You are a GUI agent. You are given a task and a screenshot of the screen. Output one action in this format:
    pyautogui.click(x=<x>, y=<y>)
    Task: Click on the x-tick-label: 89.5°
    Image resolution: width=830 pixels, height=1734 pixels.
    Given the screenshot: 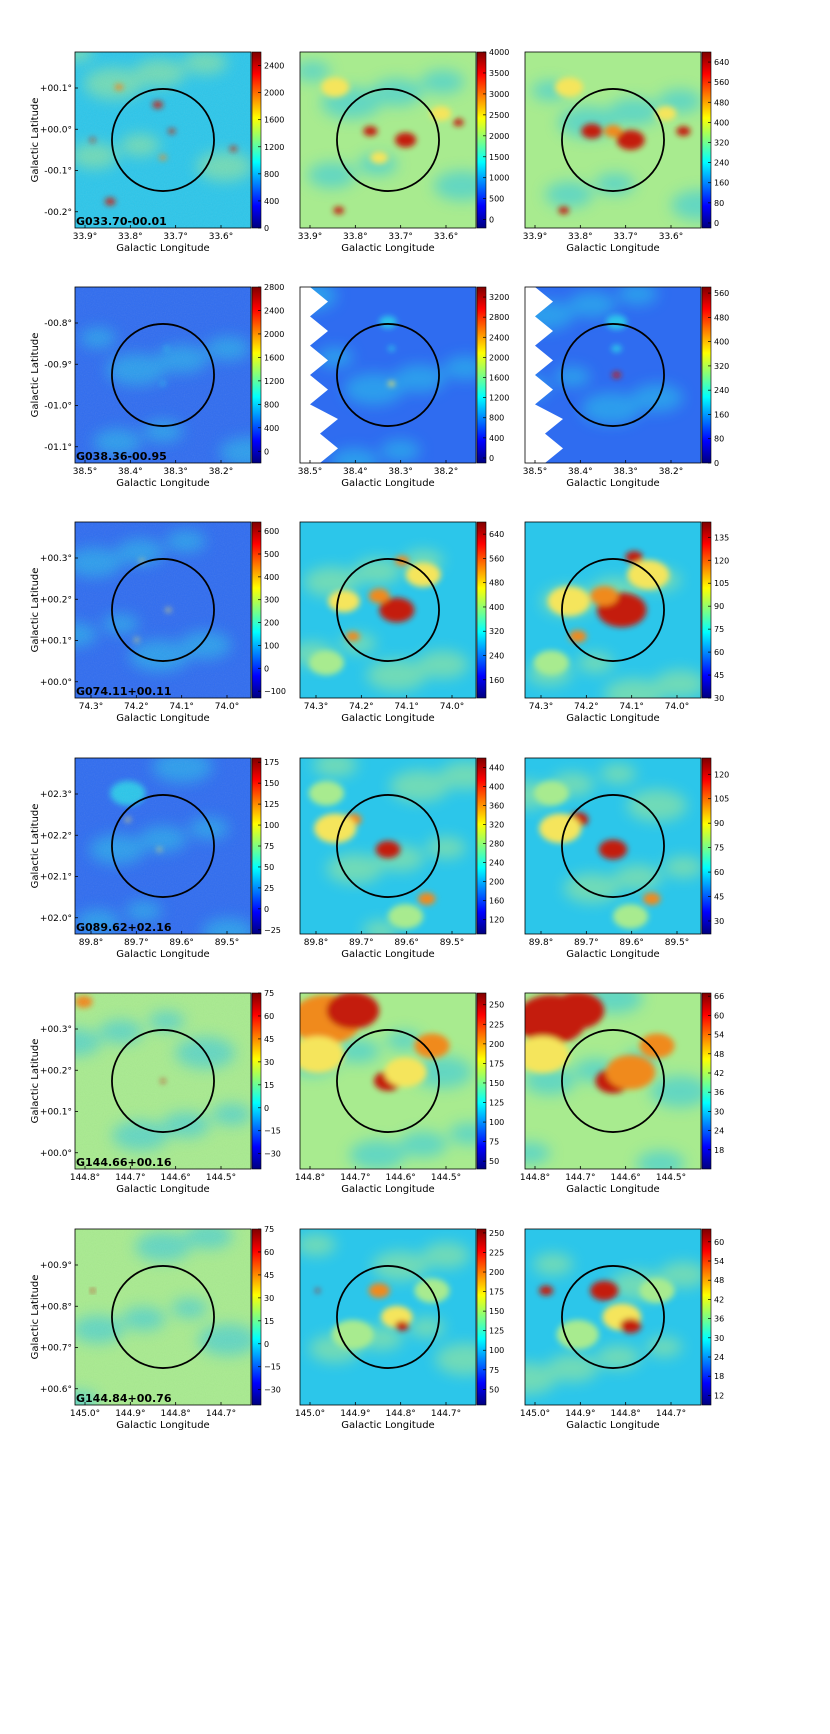 What is the action you would take?
    pyautogui.click(x=452, y=943)
    